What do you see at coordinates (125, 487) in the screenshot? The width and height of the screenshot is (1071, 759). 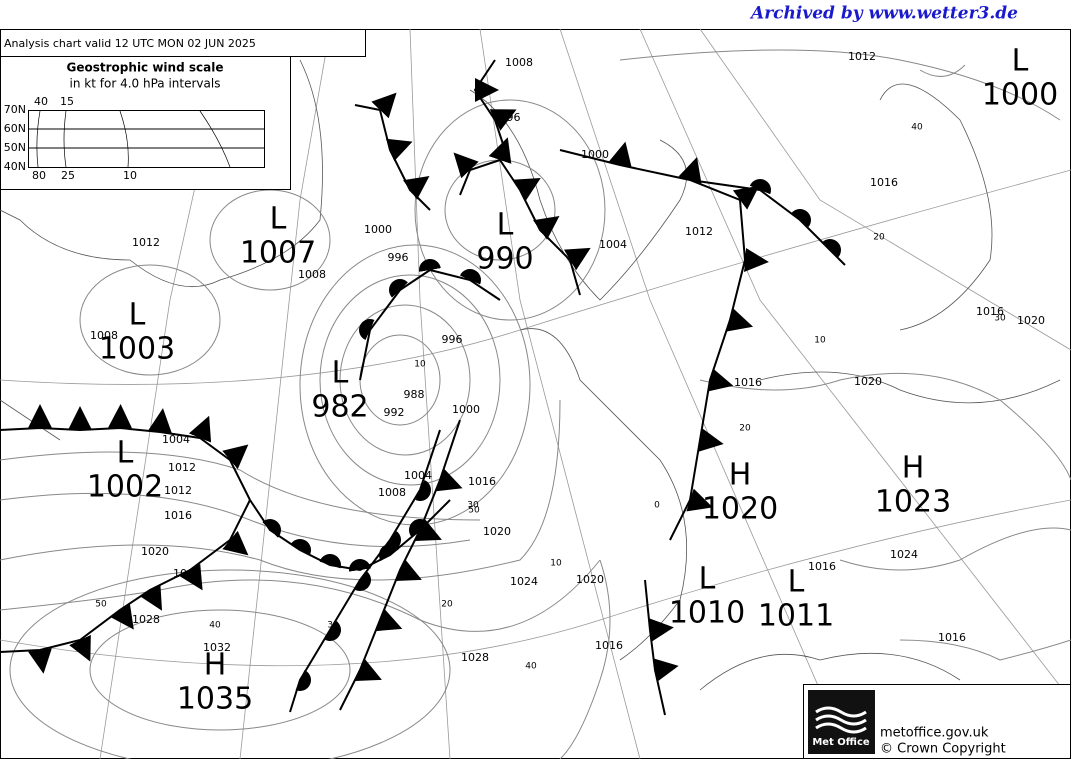 I see `center-pressure: 1002` at bounding box center [125, 487].